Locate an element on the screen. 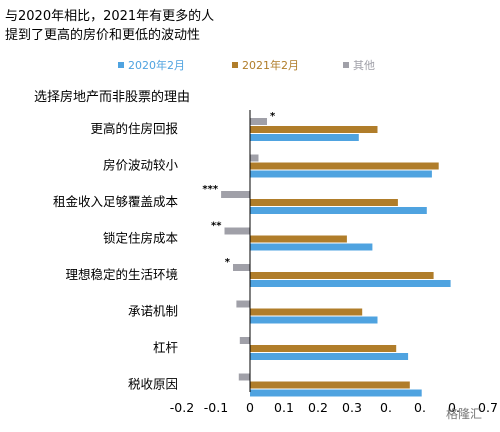 The image size is (500, 432). significance-marker: ** is located at coordinates (216, 226).